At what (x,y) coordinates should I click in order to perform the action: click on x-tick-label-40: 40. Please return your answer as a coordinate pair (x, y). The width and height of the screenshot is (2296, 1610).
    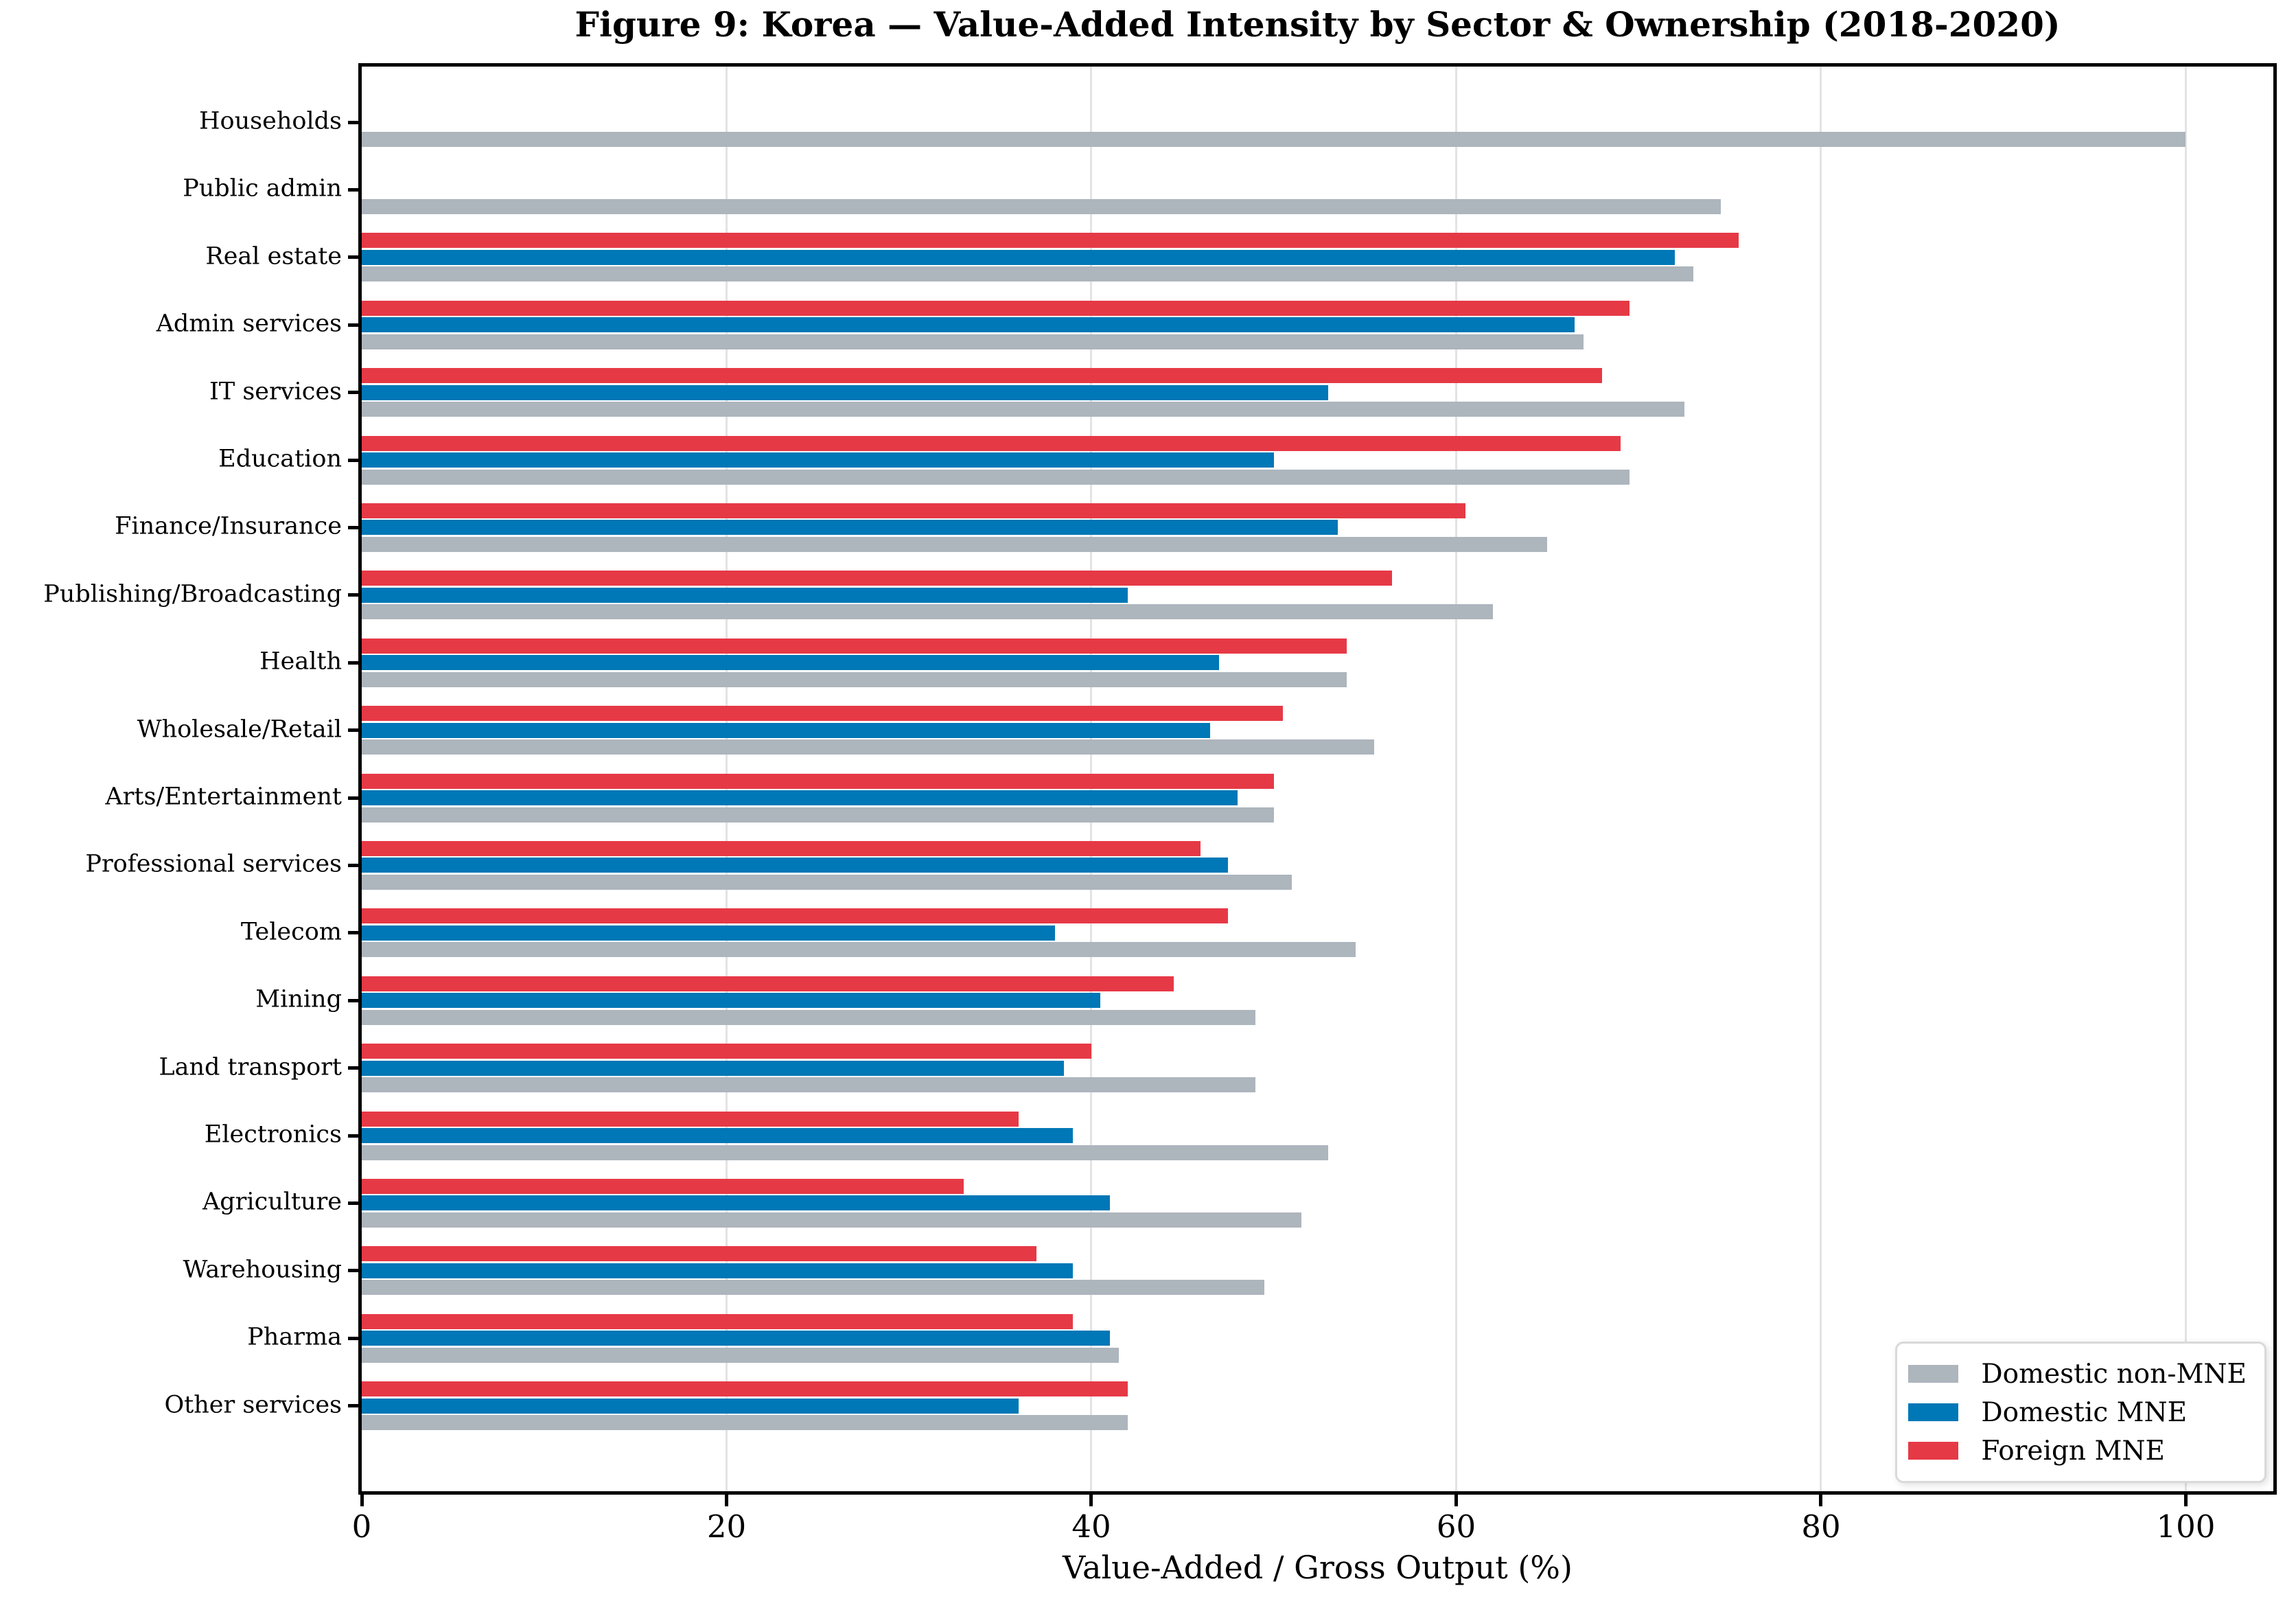
    Looking at the image, I should click on (1091, 1526).